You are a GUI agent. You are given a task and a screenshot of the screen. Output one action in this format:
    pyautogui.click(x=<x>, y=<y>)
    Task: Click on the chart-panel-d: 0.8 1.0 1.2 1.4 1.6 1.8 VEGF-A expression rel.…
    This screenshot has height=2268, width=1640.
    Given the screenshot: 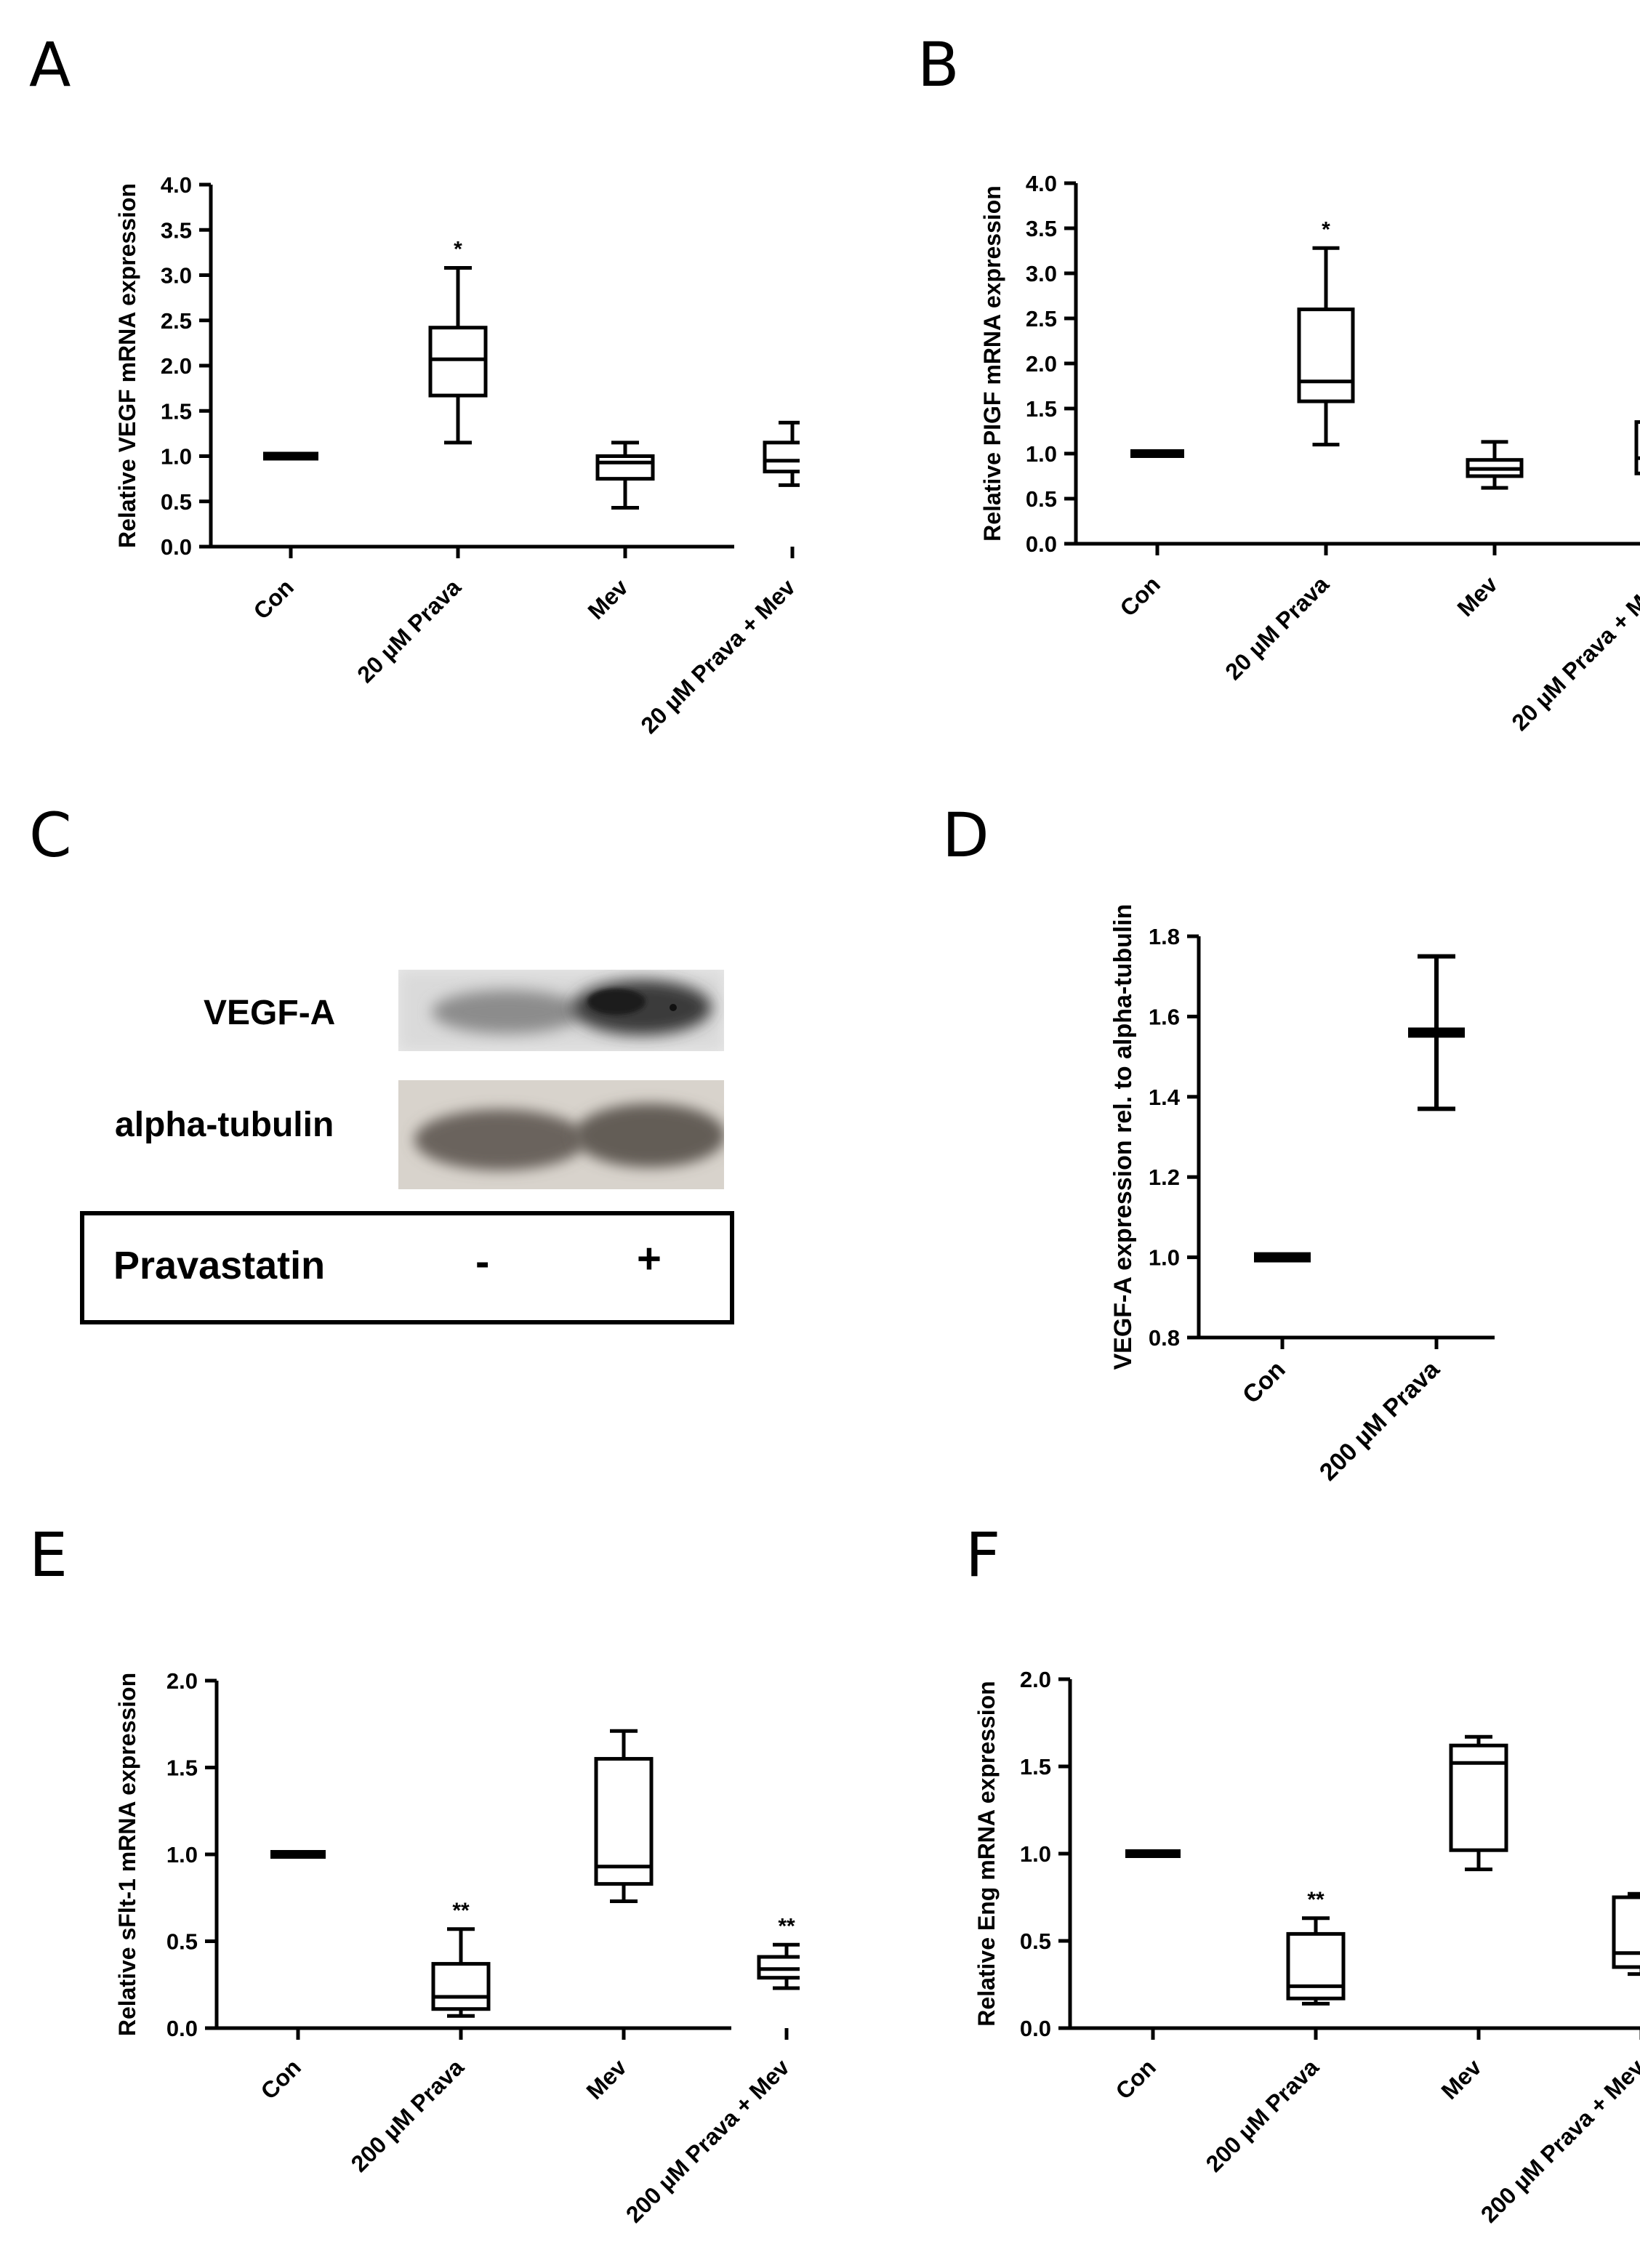 What is the action you would take?
    pyautogui.click(x=1302, y=1195)
    